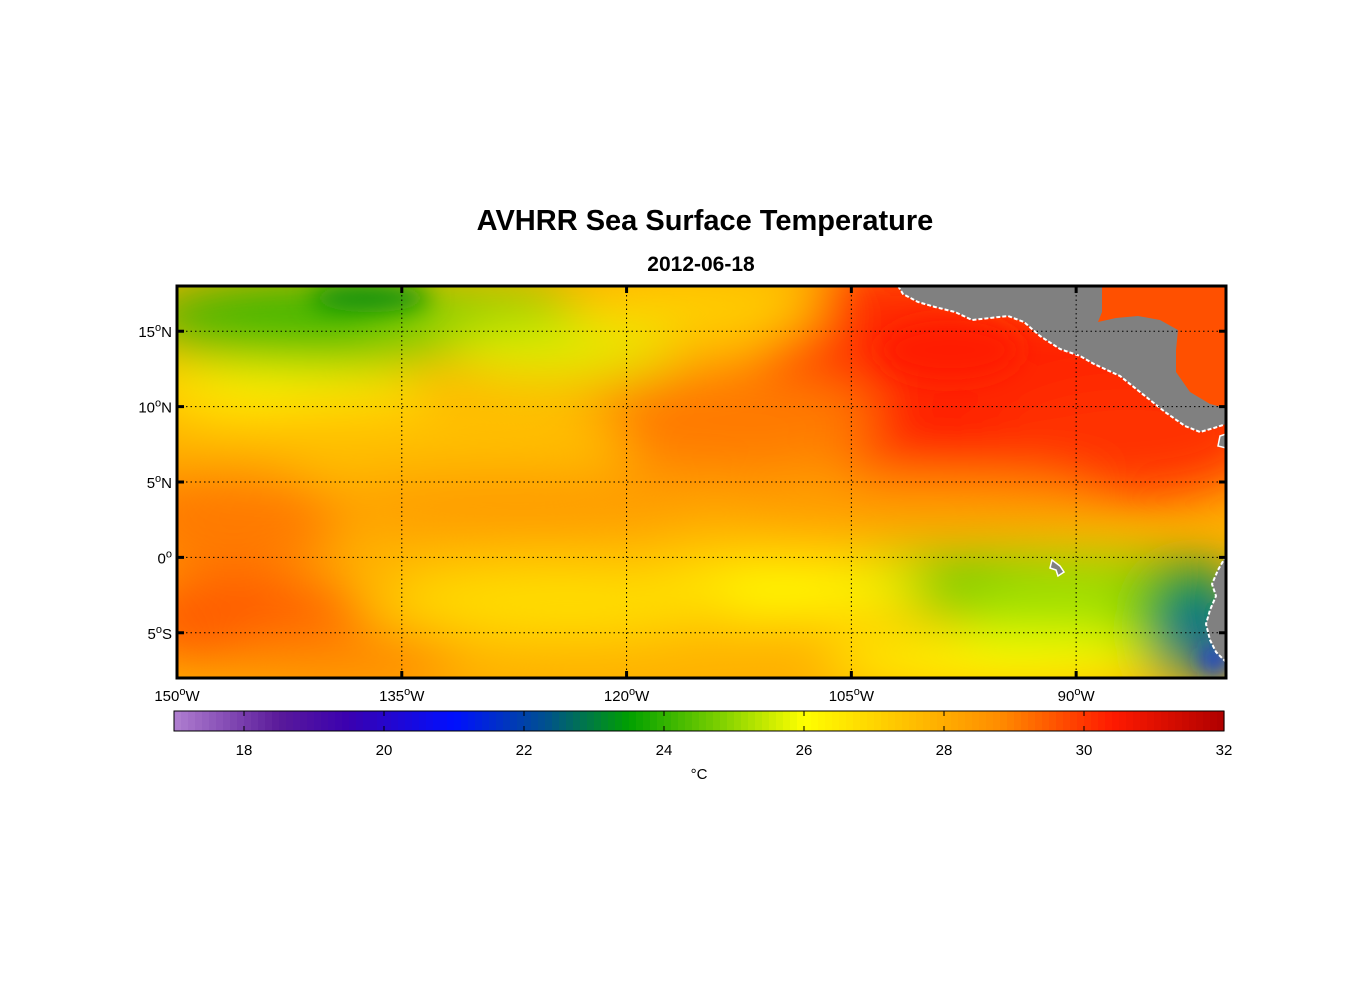 The height and width of the screenshot is (1000, 1356). What do you see at coordinates (159, 482) in the screenshot?
I see `lat-tick-label: 5oN` at bounding box center [159, 482].